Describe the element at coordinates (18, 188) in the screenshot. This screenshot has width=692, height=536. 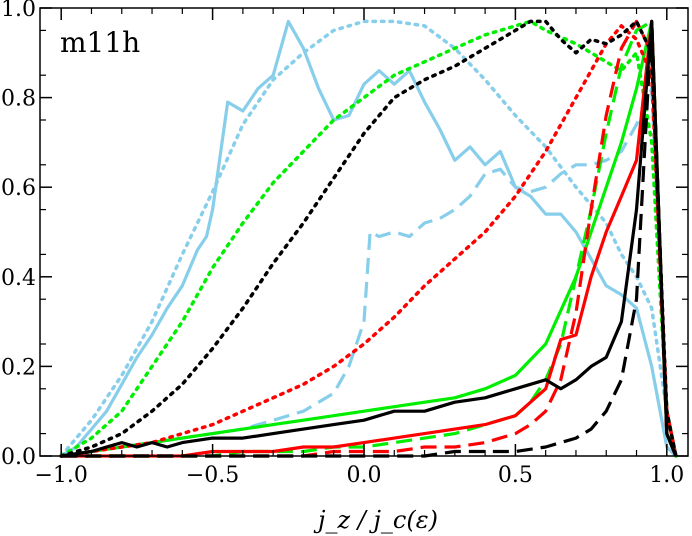
I see `y-tick-label: 0.6` at that location.